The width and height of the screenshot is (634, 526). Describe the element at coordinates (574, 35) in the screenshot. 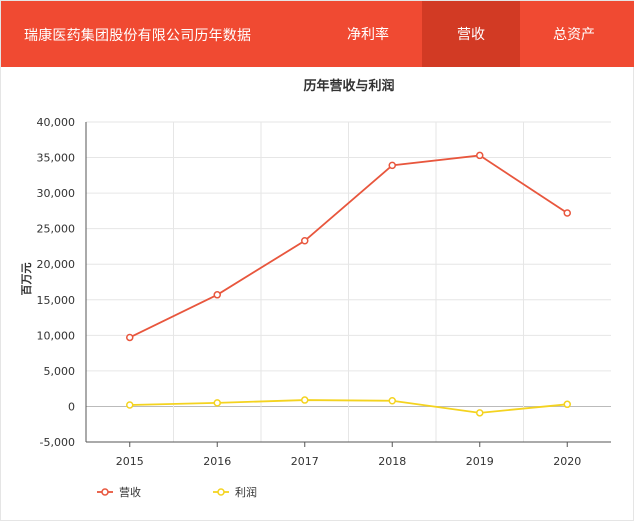

I see `tab-total-assets: 总资产` at that location.